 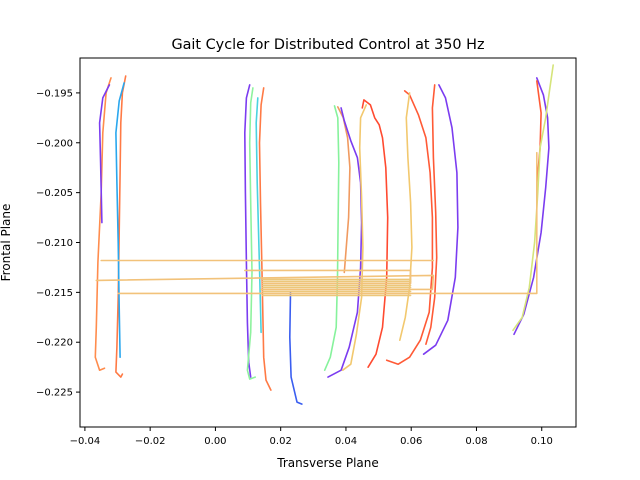 I want to click on x-tick-label: −0.02, so click(x=150, y=441).